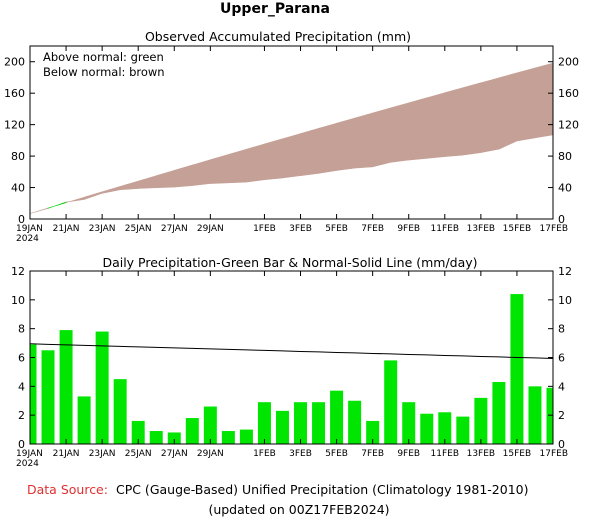 The width and height of the screenshot is (598, 518). What do you see at coordinates (445, 229) in the screenshot?
I see `top-xtick-label: 11FEB` at bounding box center [445, 229].